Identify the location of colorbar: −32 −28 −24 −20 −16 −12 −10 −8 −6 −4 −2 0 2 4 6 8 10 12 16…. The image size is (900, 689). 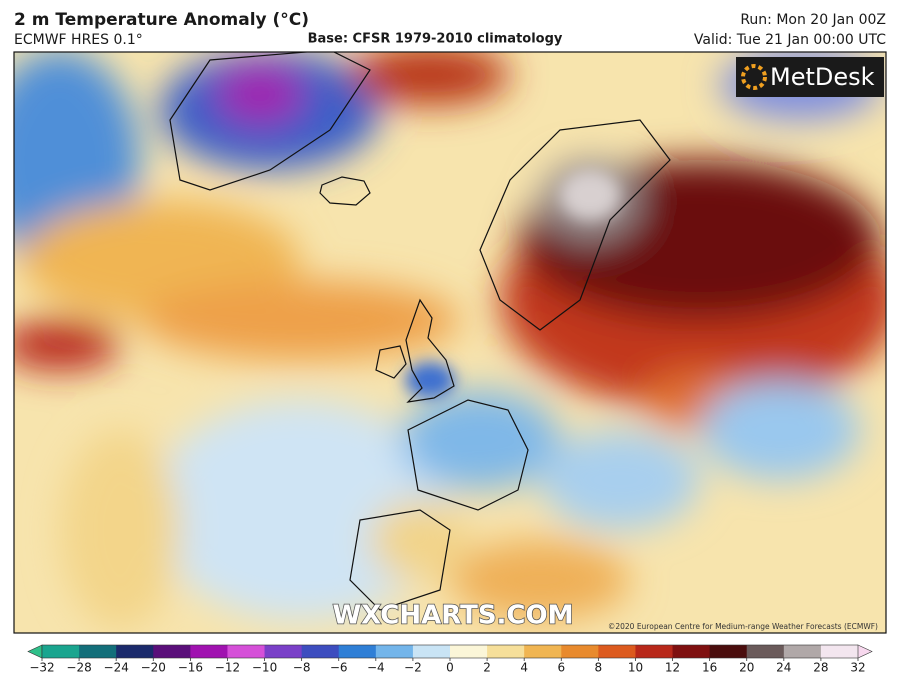
(450, 659).